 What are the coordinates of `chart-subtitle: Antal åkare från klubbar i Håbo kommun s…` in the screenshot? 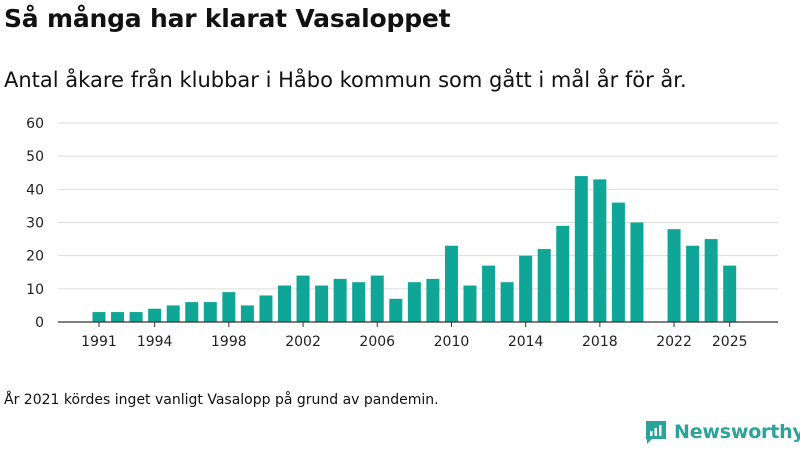 It's located at (345, 80).